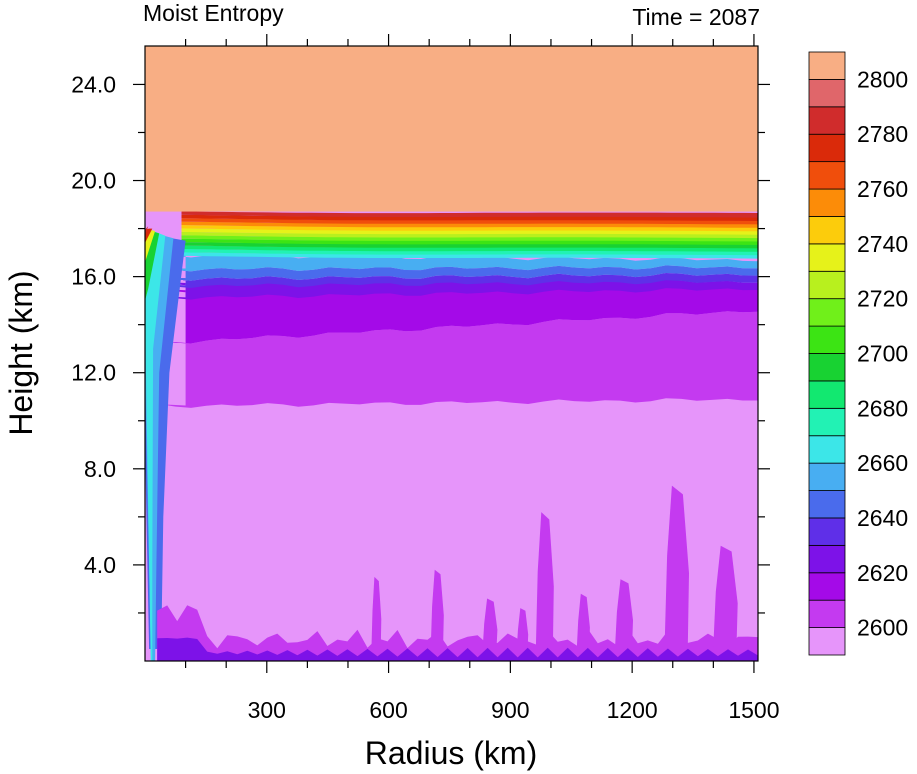 Image resolution: width=917 pixels, height=774 pixels. What do you see at coordinates (93, 373) in the screenshot?
I see `y-tick-label: 12.0` at bounding box center [93, 373].